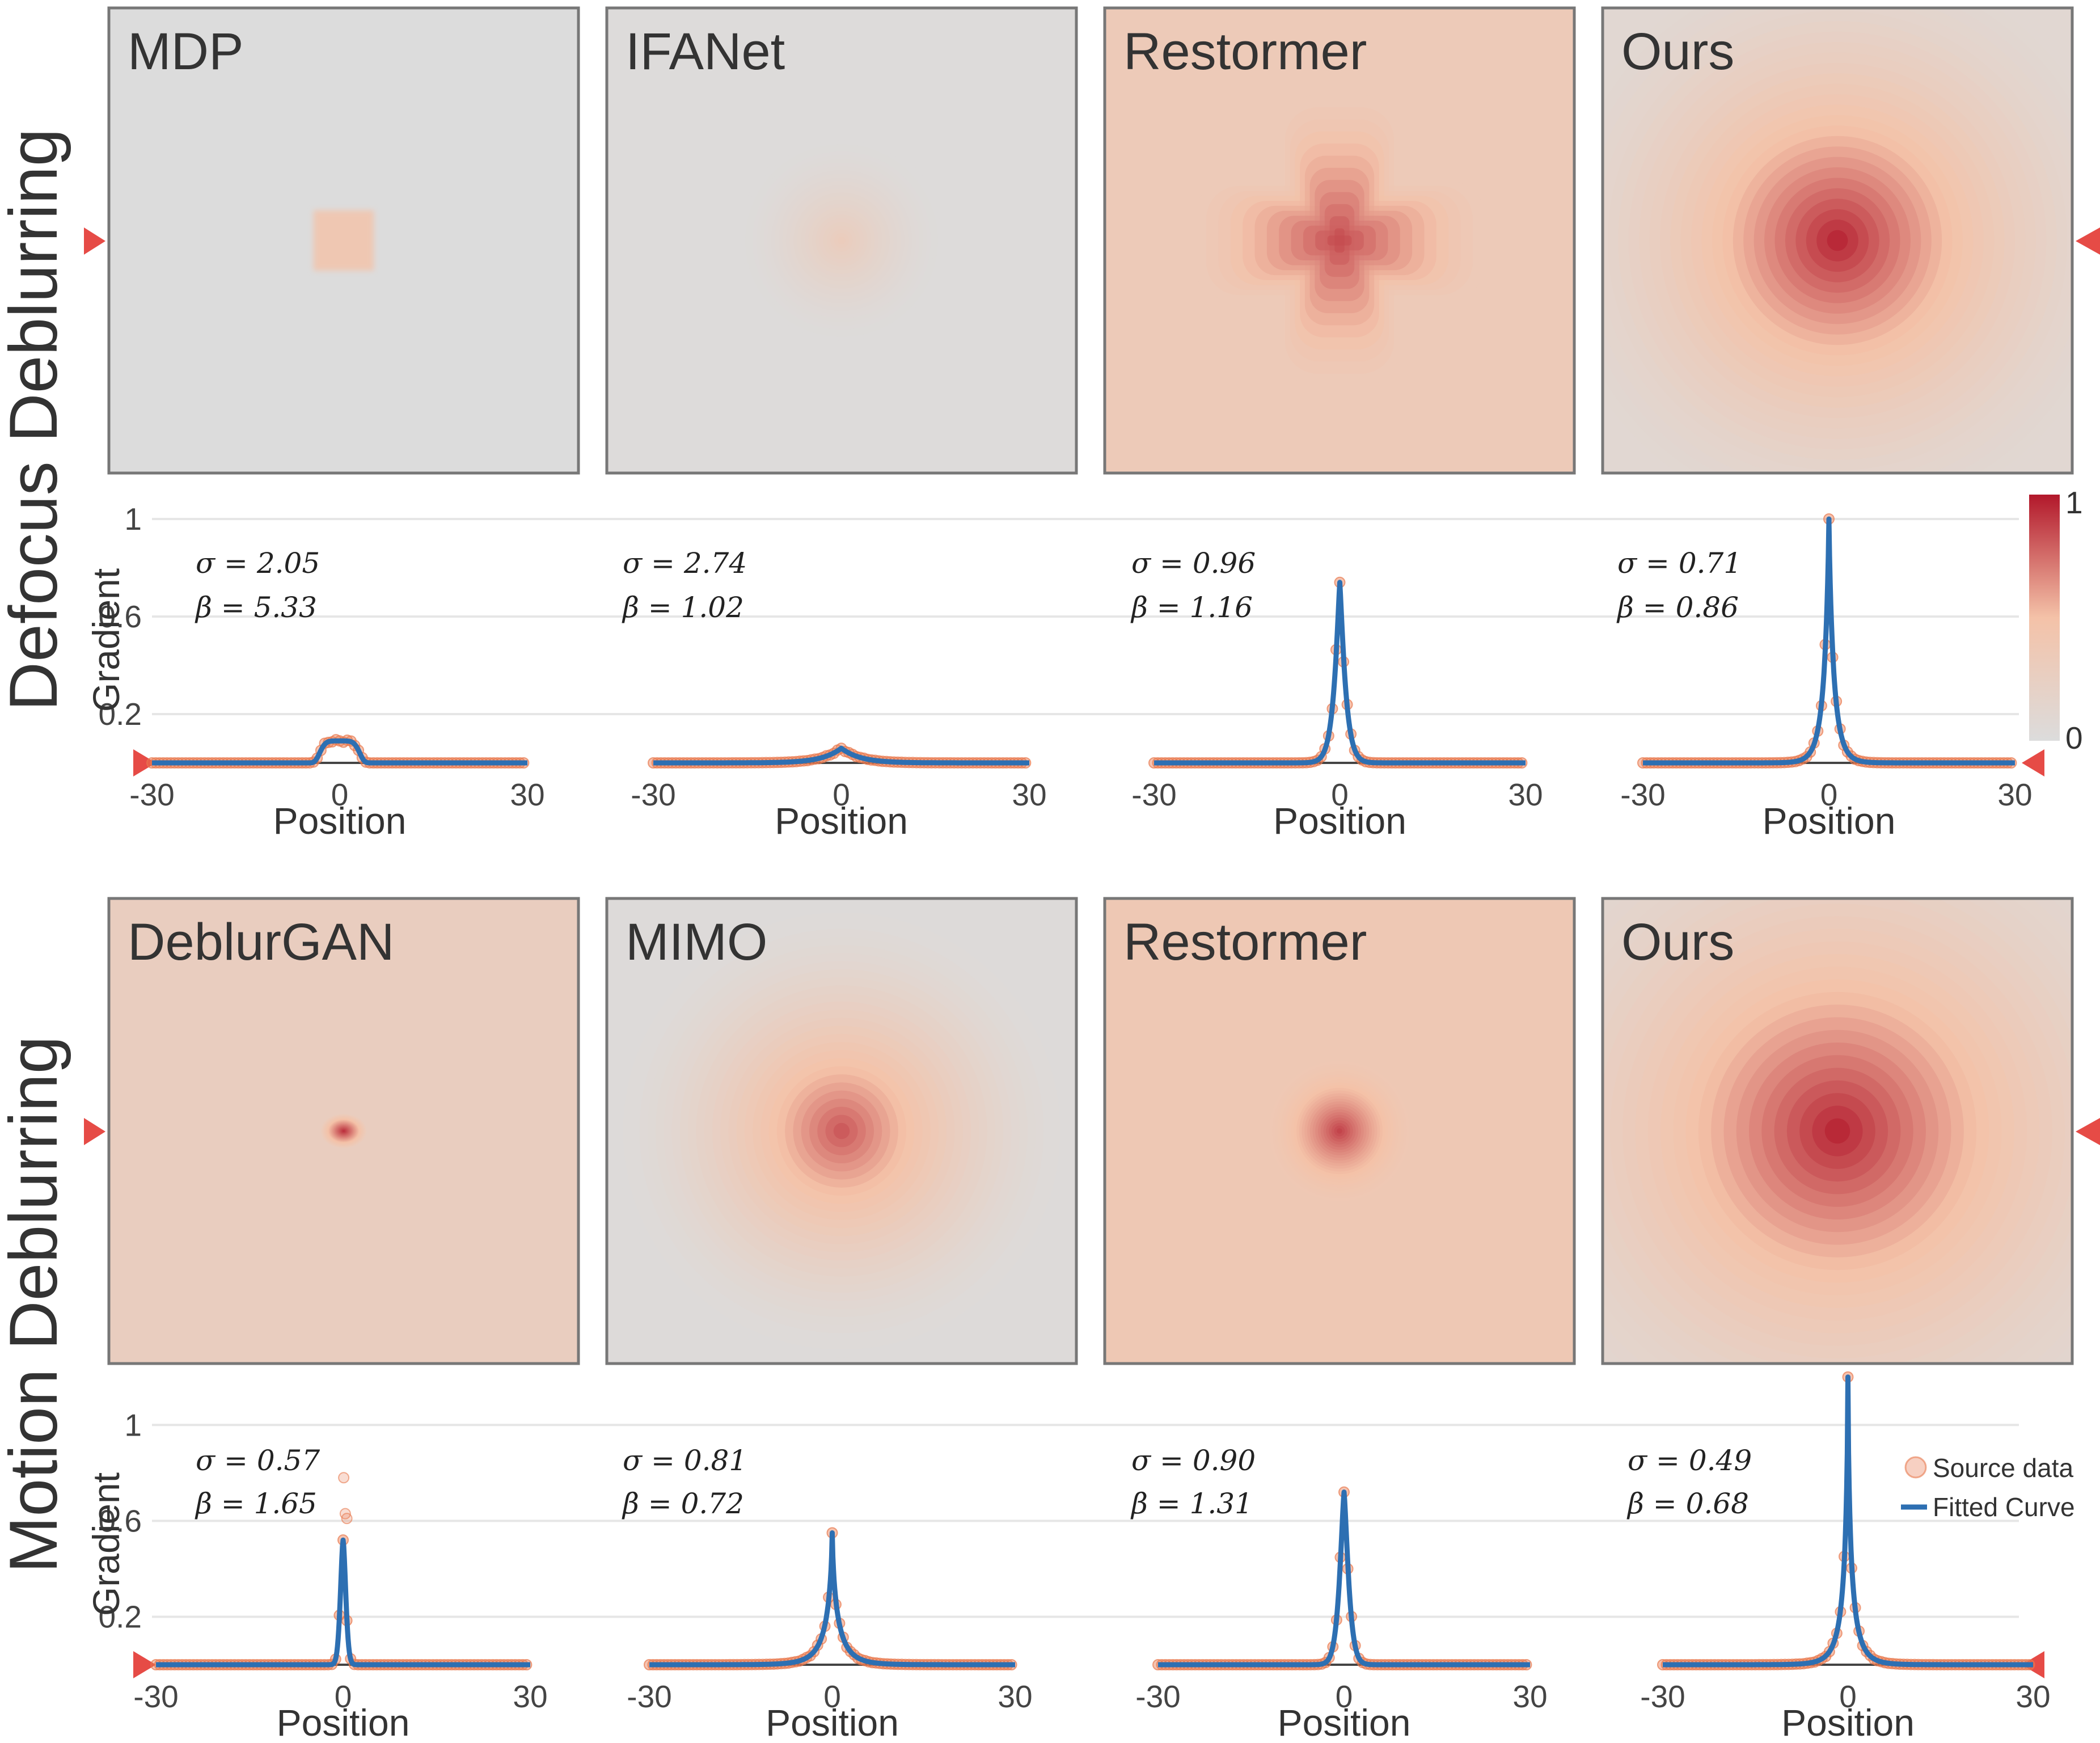  What do you see at coordinates (35, 1304) in the screenshot?
I see `row-label-motion: Motion Deblurring` at bounding box center [35, 1304].